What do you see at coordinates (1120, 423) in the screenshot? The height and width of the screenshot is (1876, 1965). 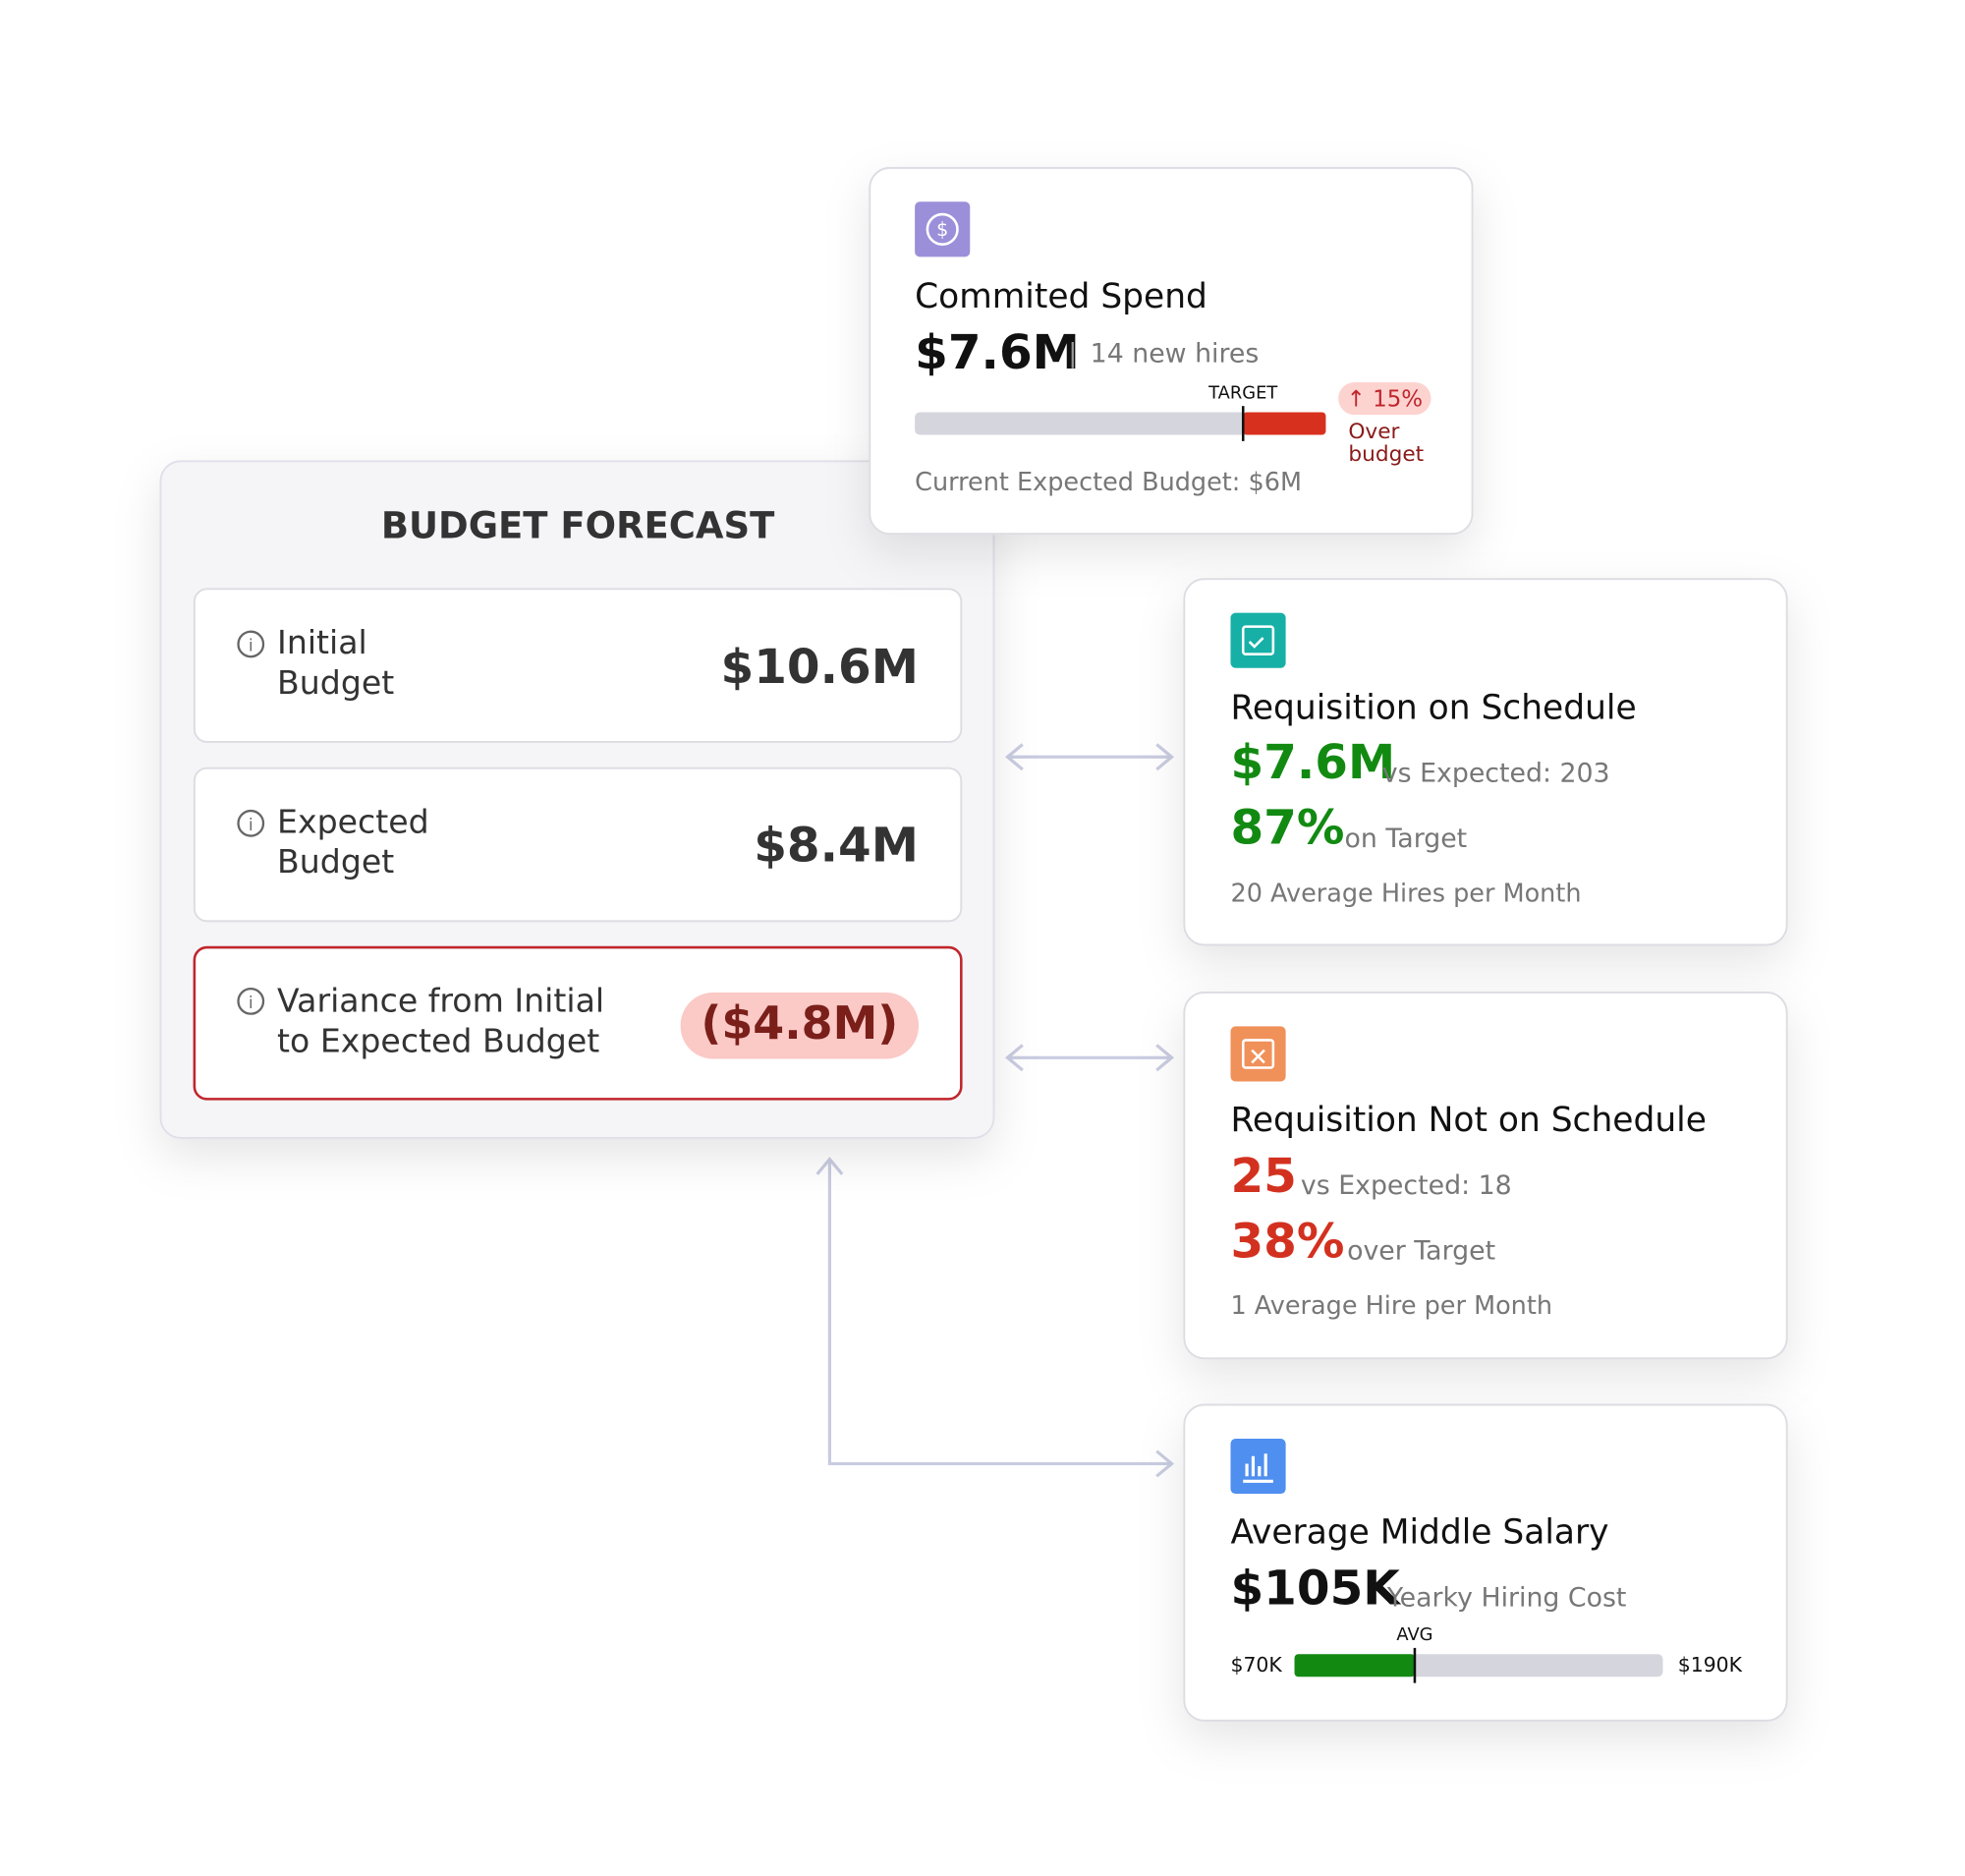 I see `progress-track` at bounding box center [1120, 423].